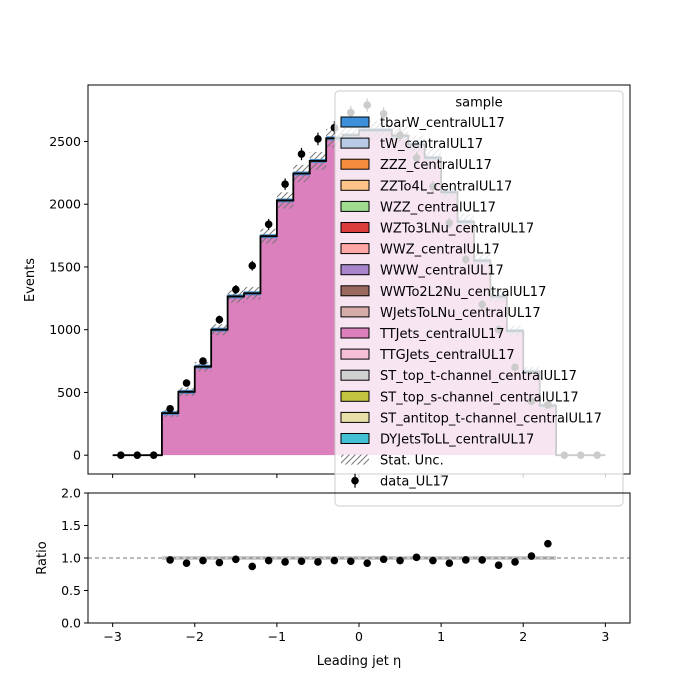  Describe the element at coordinates (359, 636) in the screenshot. I see `ratio-x-tick-label: 0` at that location.